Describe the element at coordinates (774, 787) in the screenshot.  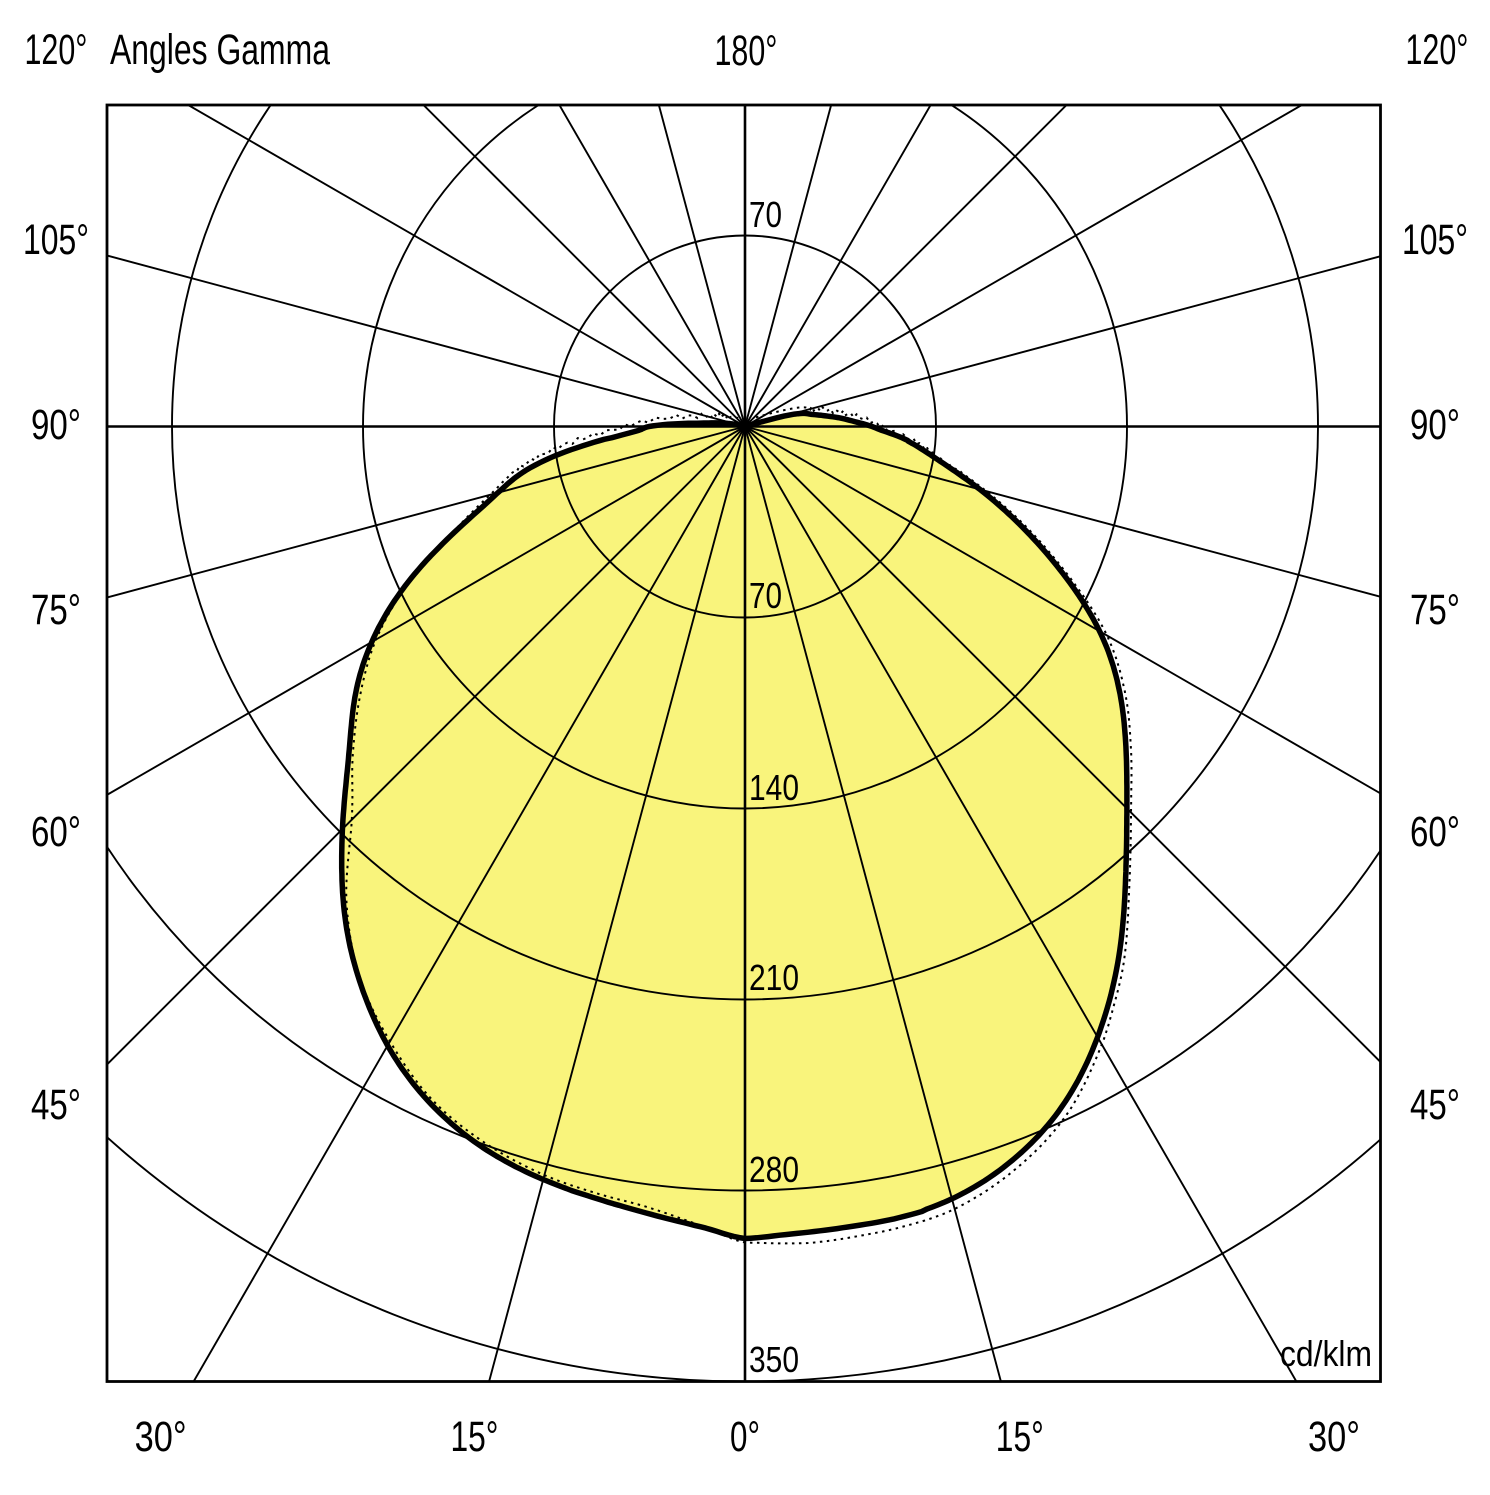
I see `svg-text: 140` at that location.